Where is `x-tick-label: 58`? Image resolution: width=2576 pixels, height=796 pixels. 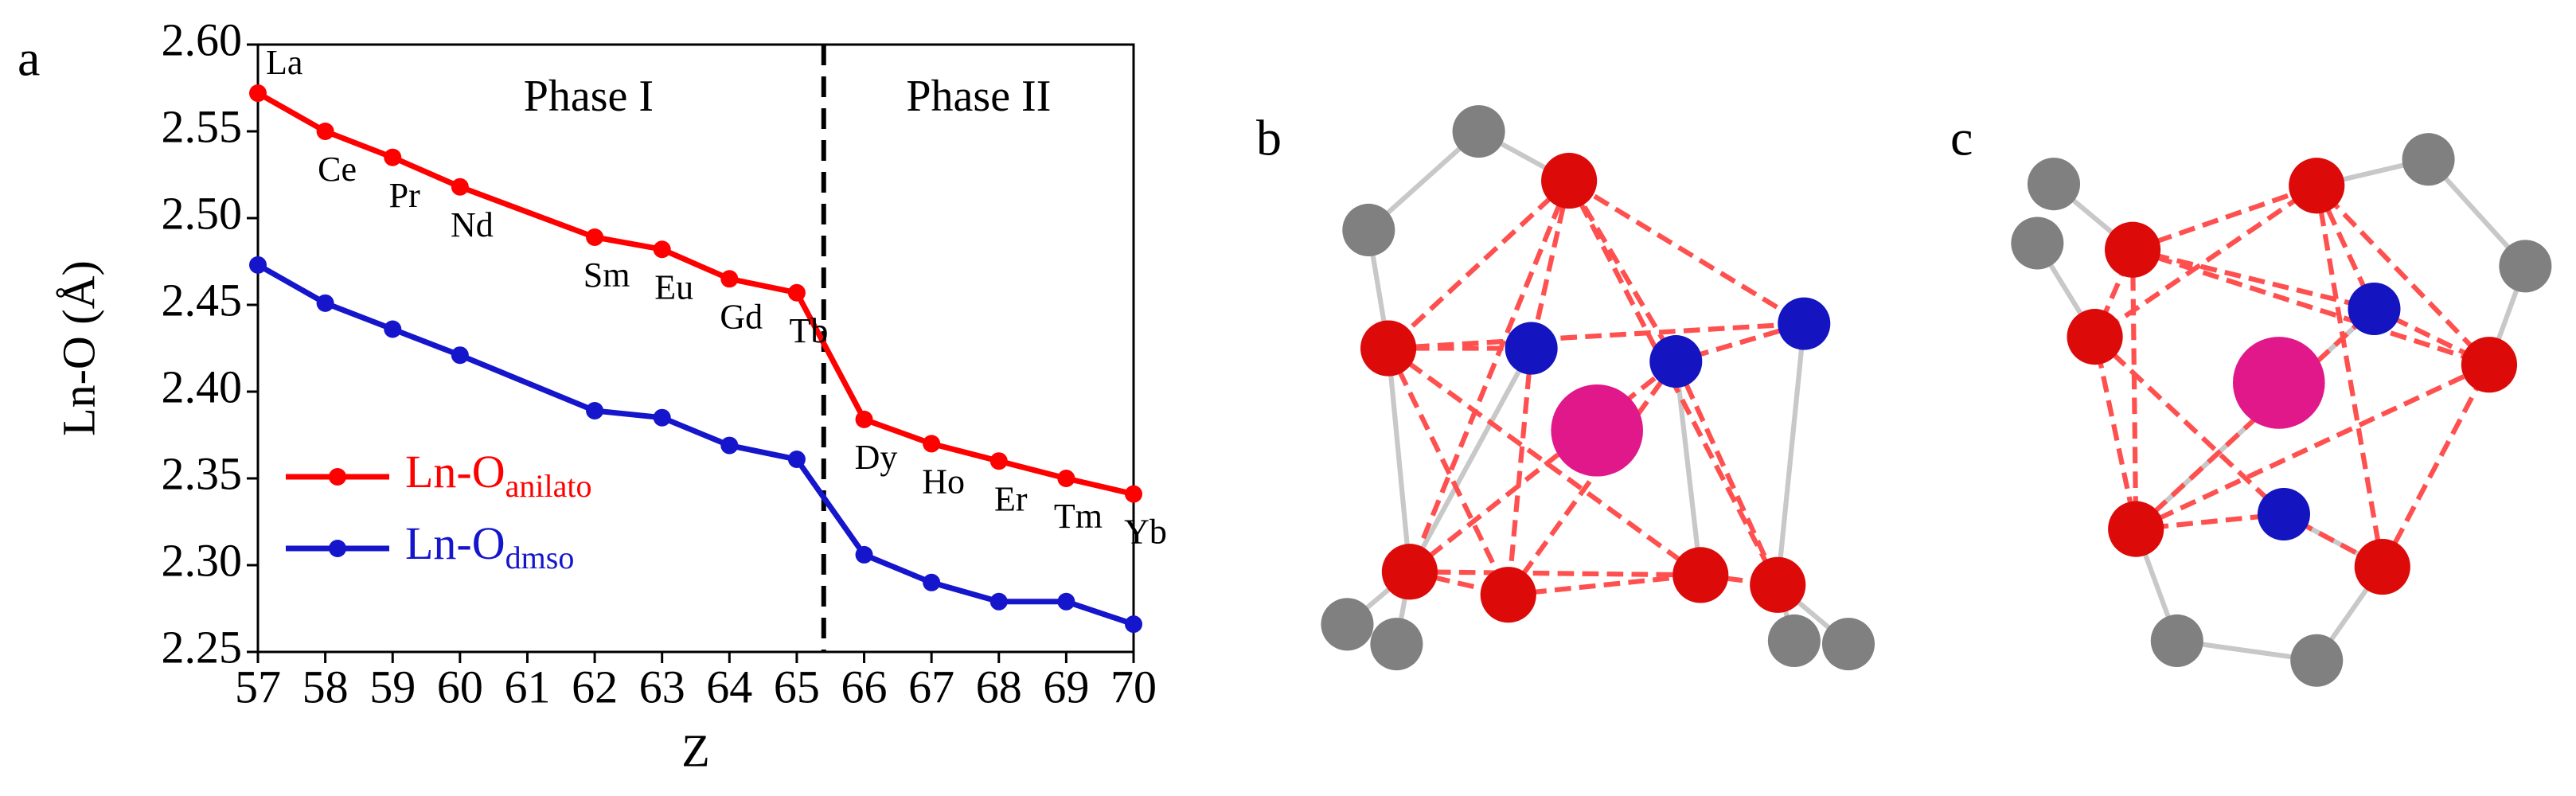 x-tick-label: 58 is located at coordinates (325, 687).